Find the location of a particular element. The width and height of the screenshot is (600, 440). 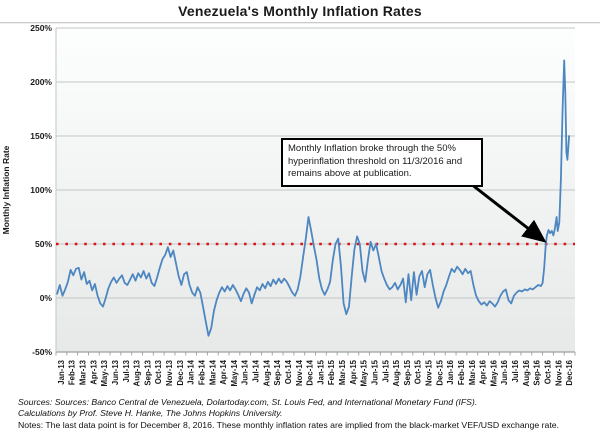

x-axis-label: Dec-16 is located at coordinates (569, 372).